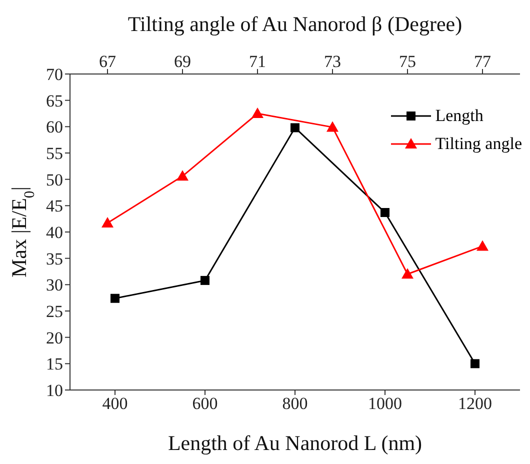 This screenshot has height=464, width=530. What do you see at coordinates (257, 61) in the screenshot?
I see `x2-tick-label: 71` at bounding box center [257, 61].